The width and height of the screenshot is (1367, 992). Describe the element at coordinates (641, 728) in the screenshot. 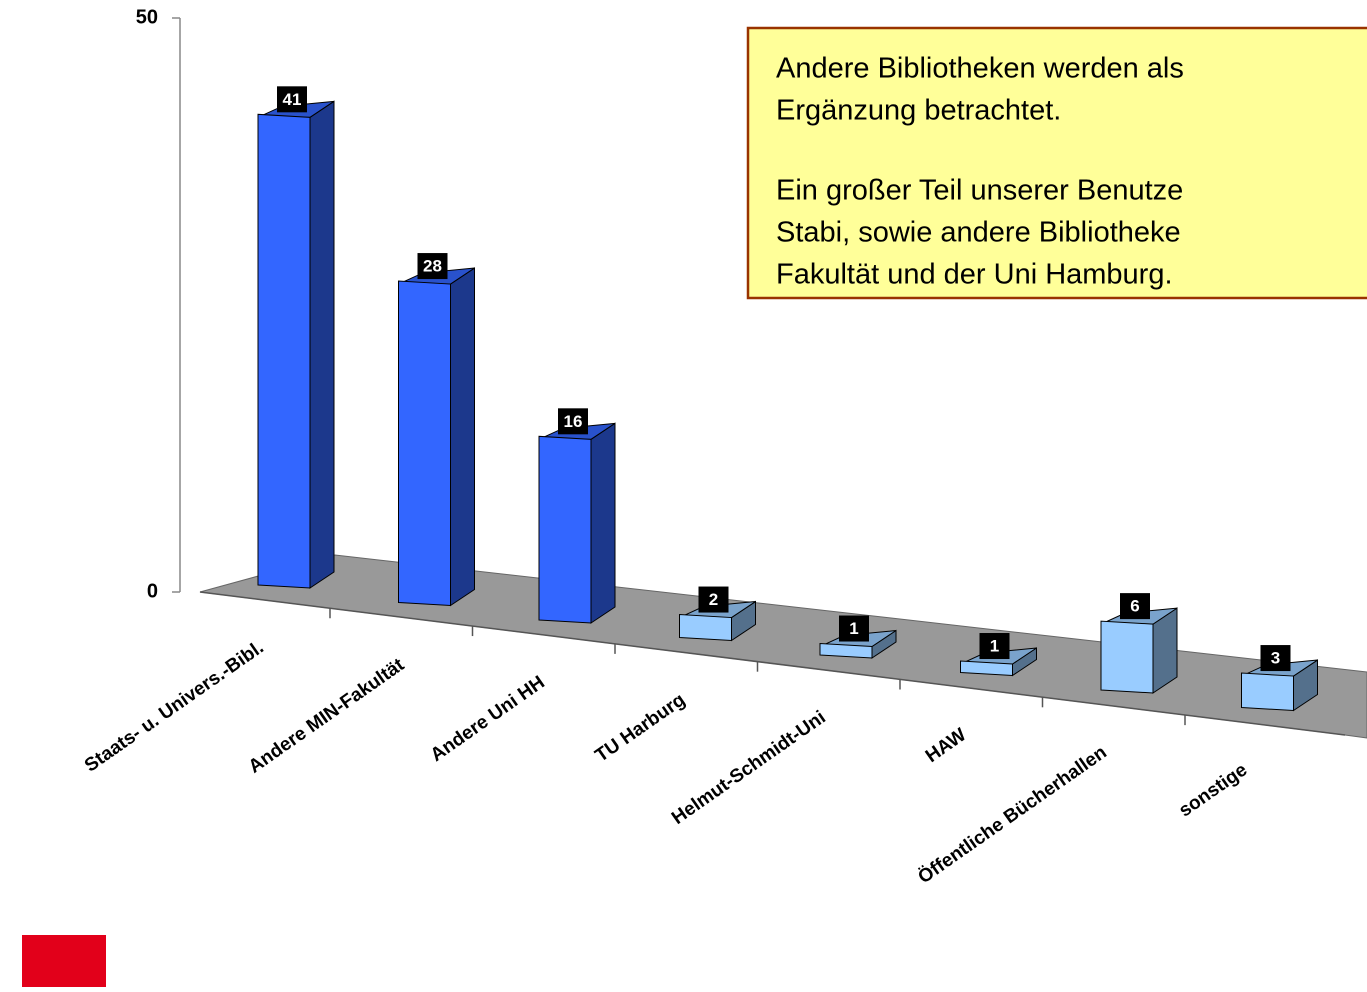

I see `x-tick-label: TU Harburg` at that location.